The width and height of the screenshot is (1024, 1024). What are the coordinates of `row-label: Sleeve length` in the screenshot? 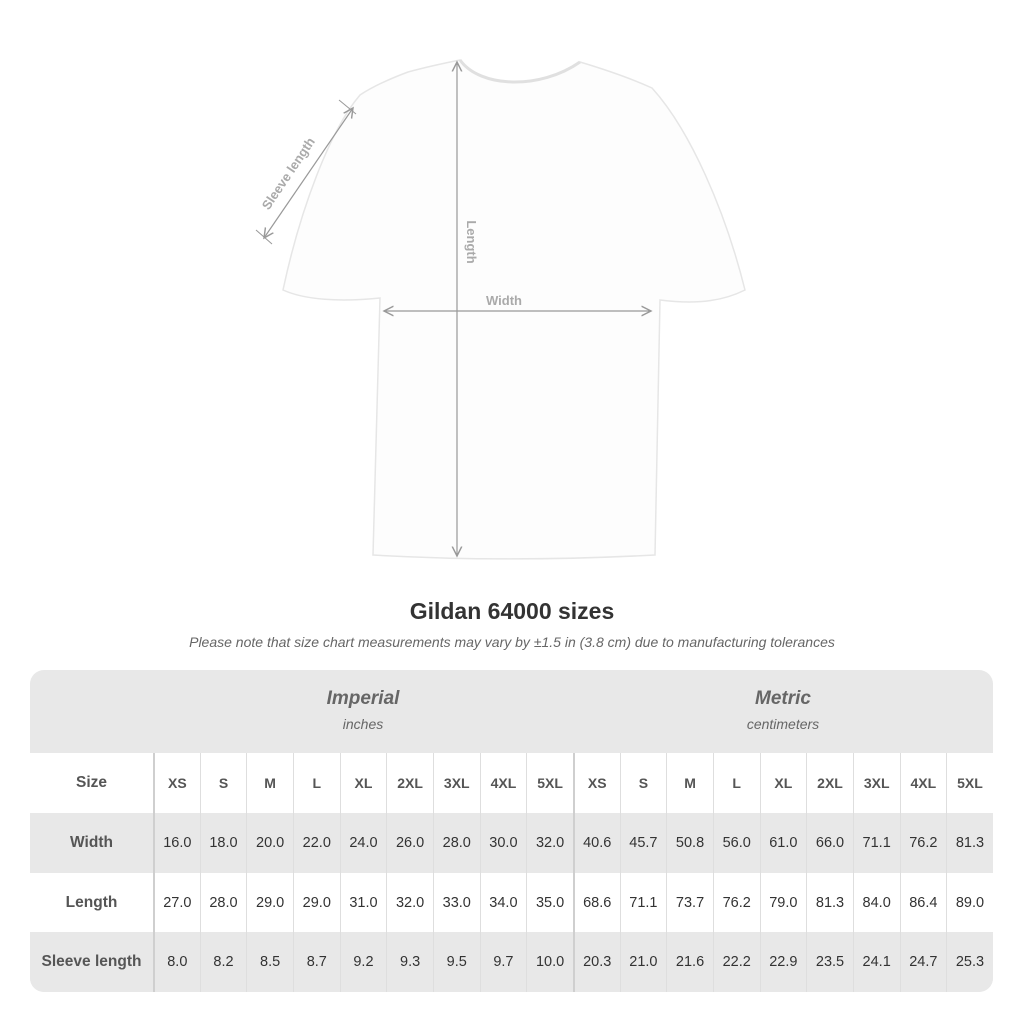 It's located at (91, 961).